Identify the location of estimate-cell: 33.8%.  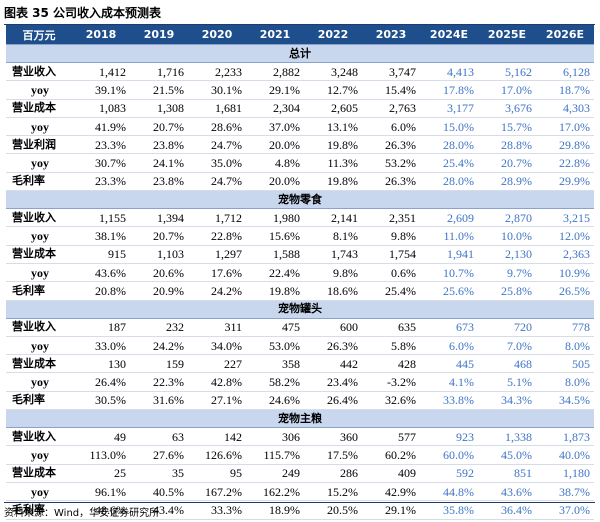
(449, 401).